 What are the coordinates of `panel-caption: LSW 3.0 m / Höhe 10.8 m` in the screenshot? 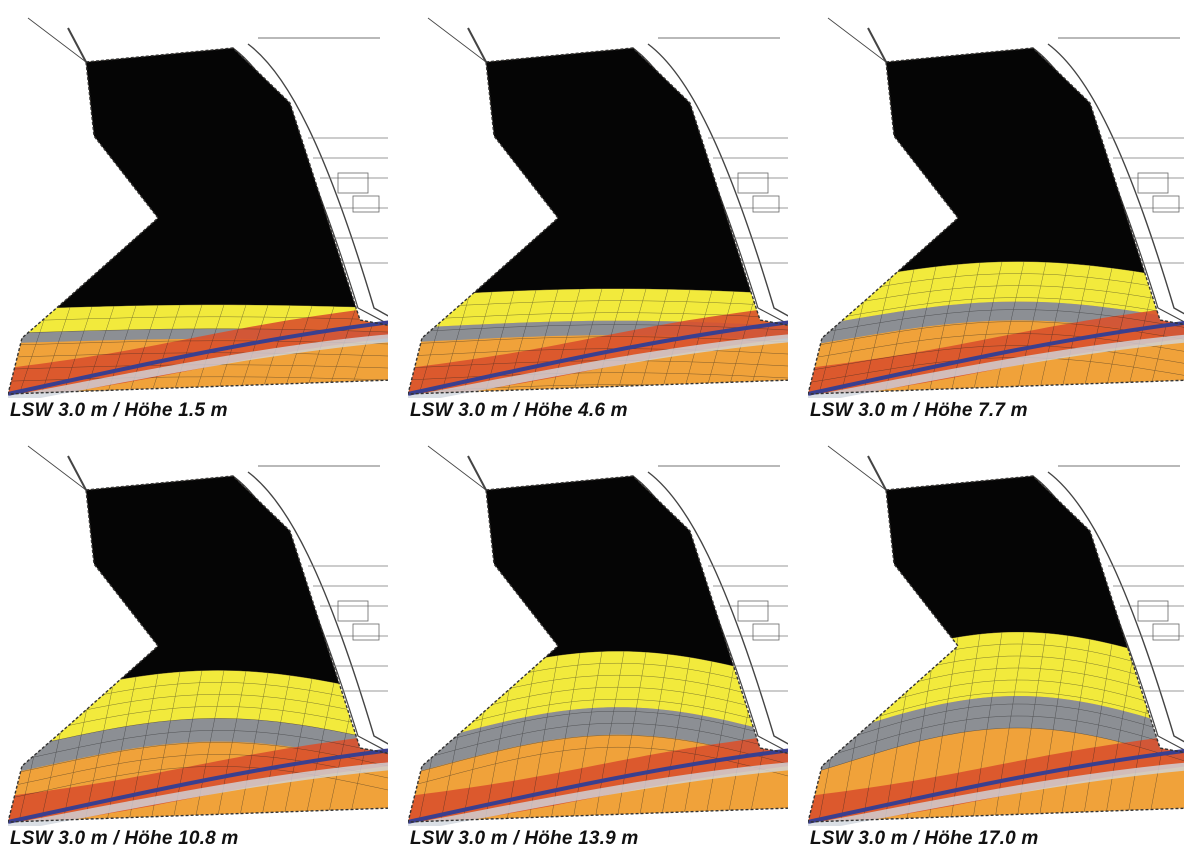 It's located at (124, 838).